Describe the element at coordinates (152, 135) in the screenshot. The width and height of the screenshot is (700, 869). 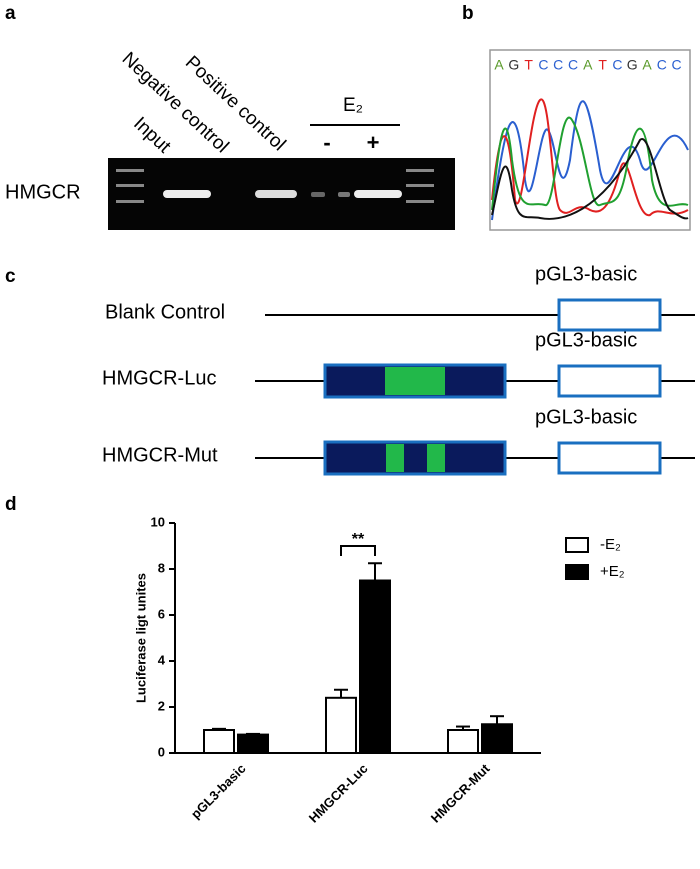
I see `lane-label: Input` at that location.